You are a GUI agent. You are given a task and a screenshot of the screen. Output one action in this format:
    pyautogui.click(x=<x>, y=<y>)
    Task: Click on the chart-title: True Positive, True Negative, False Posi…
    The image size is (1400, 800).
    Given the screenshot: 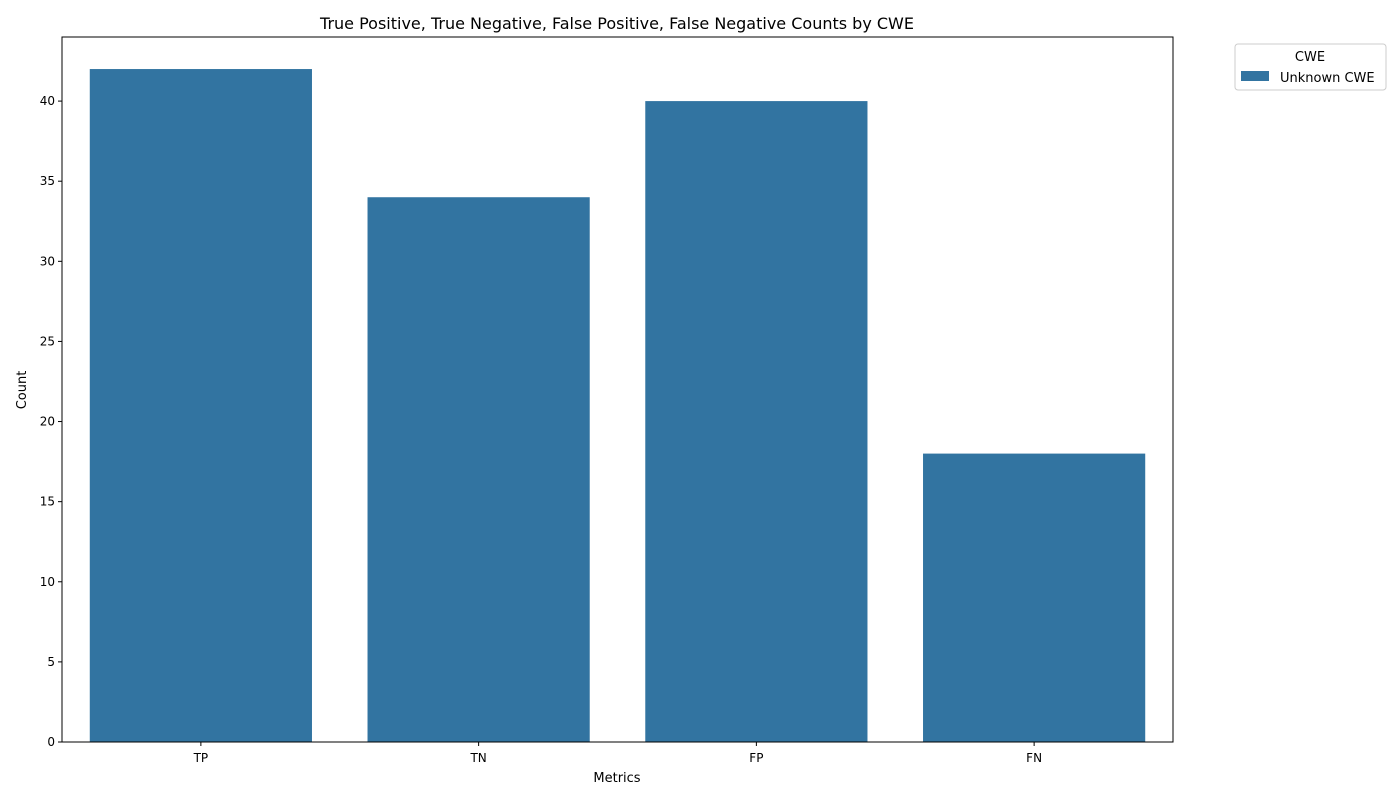 What is the action you would take?
    pyautogui.click(x=616, y=23)
    